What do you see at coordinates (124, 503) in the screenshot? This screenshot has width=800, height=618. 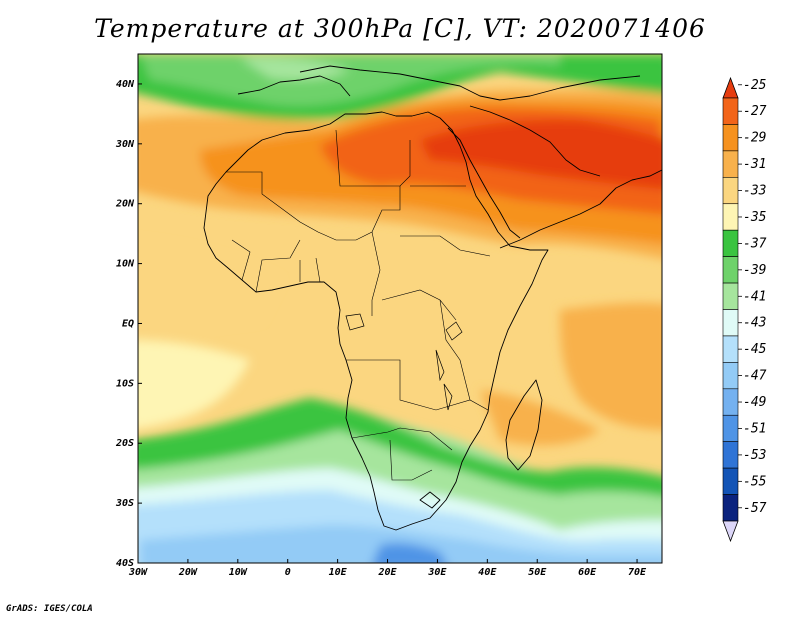 I see `lat-label: 30S` at bounding box center [124, 503].